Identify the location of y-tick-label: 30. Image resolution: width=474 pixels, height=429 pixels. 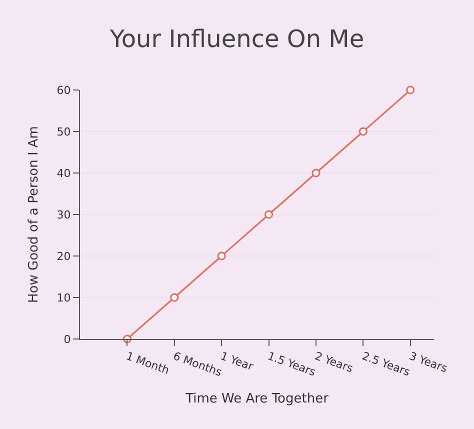
(63, 215).